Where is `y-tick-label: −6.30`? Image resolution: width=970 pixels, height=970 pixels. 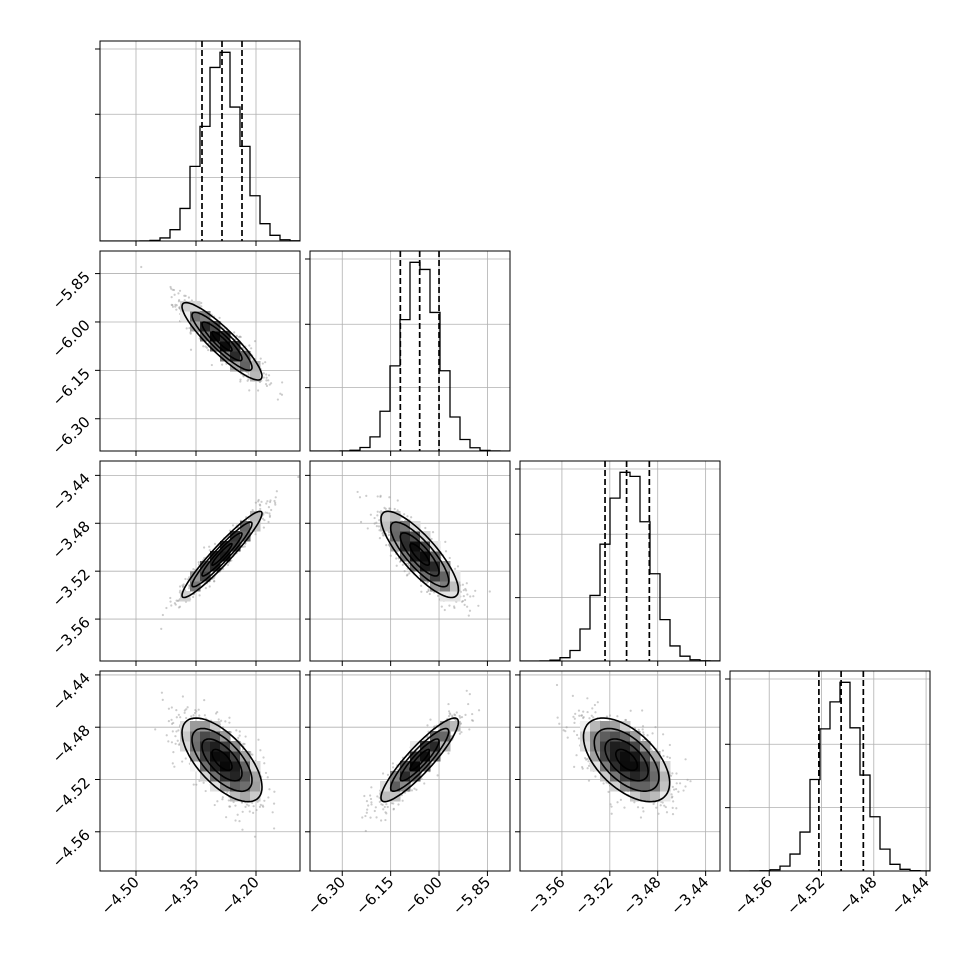 y-tick-label: −6.30 is located at coordinates (71, 435).